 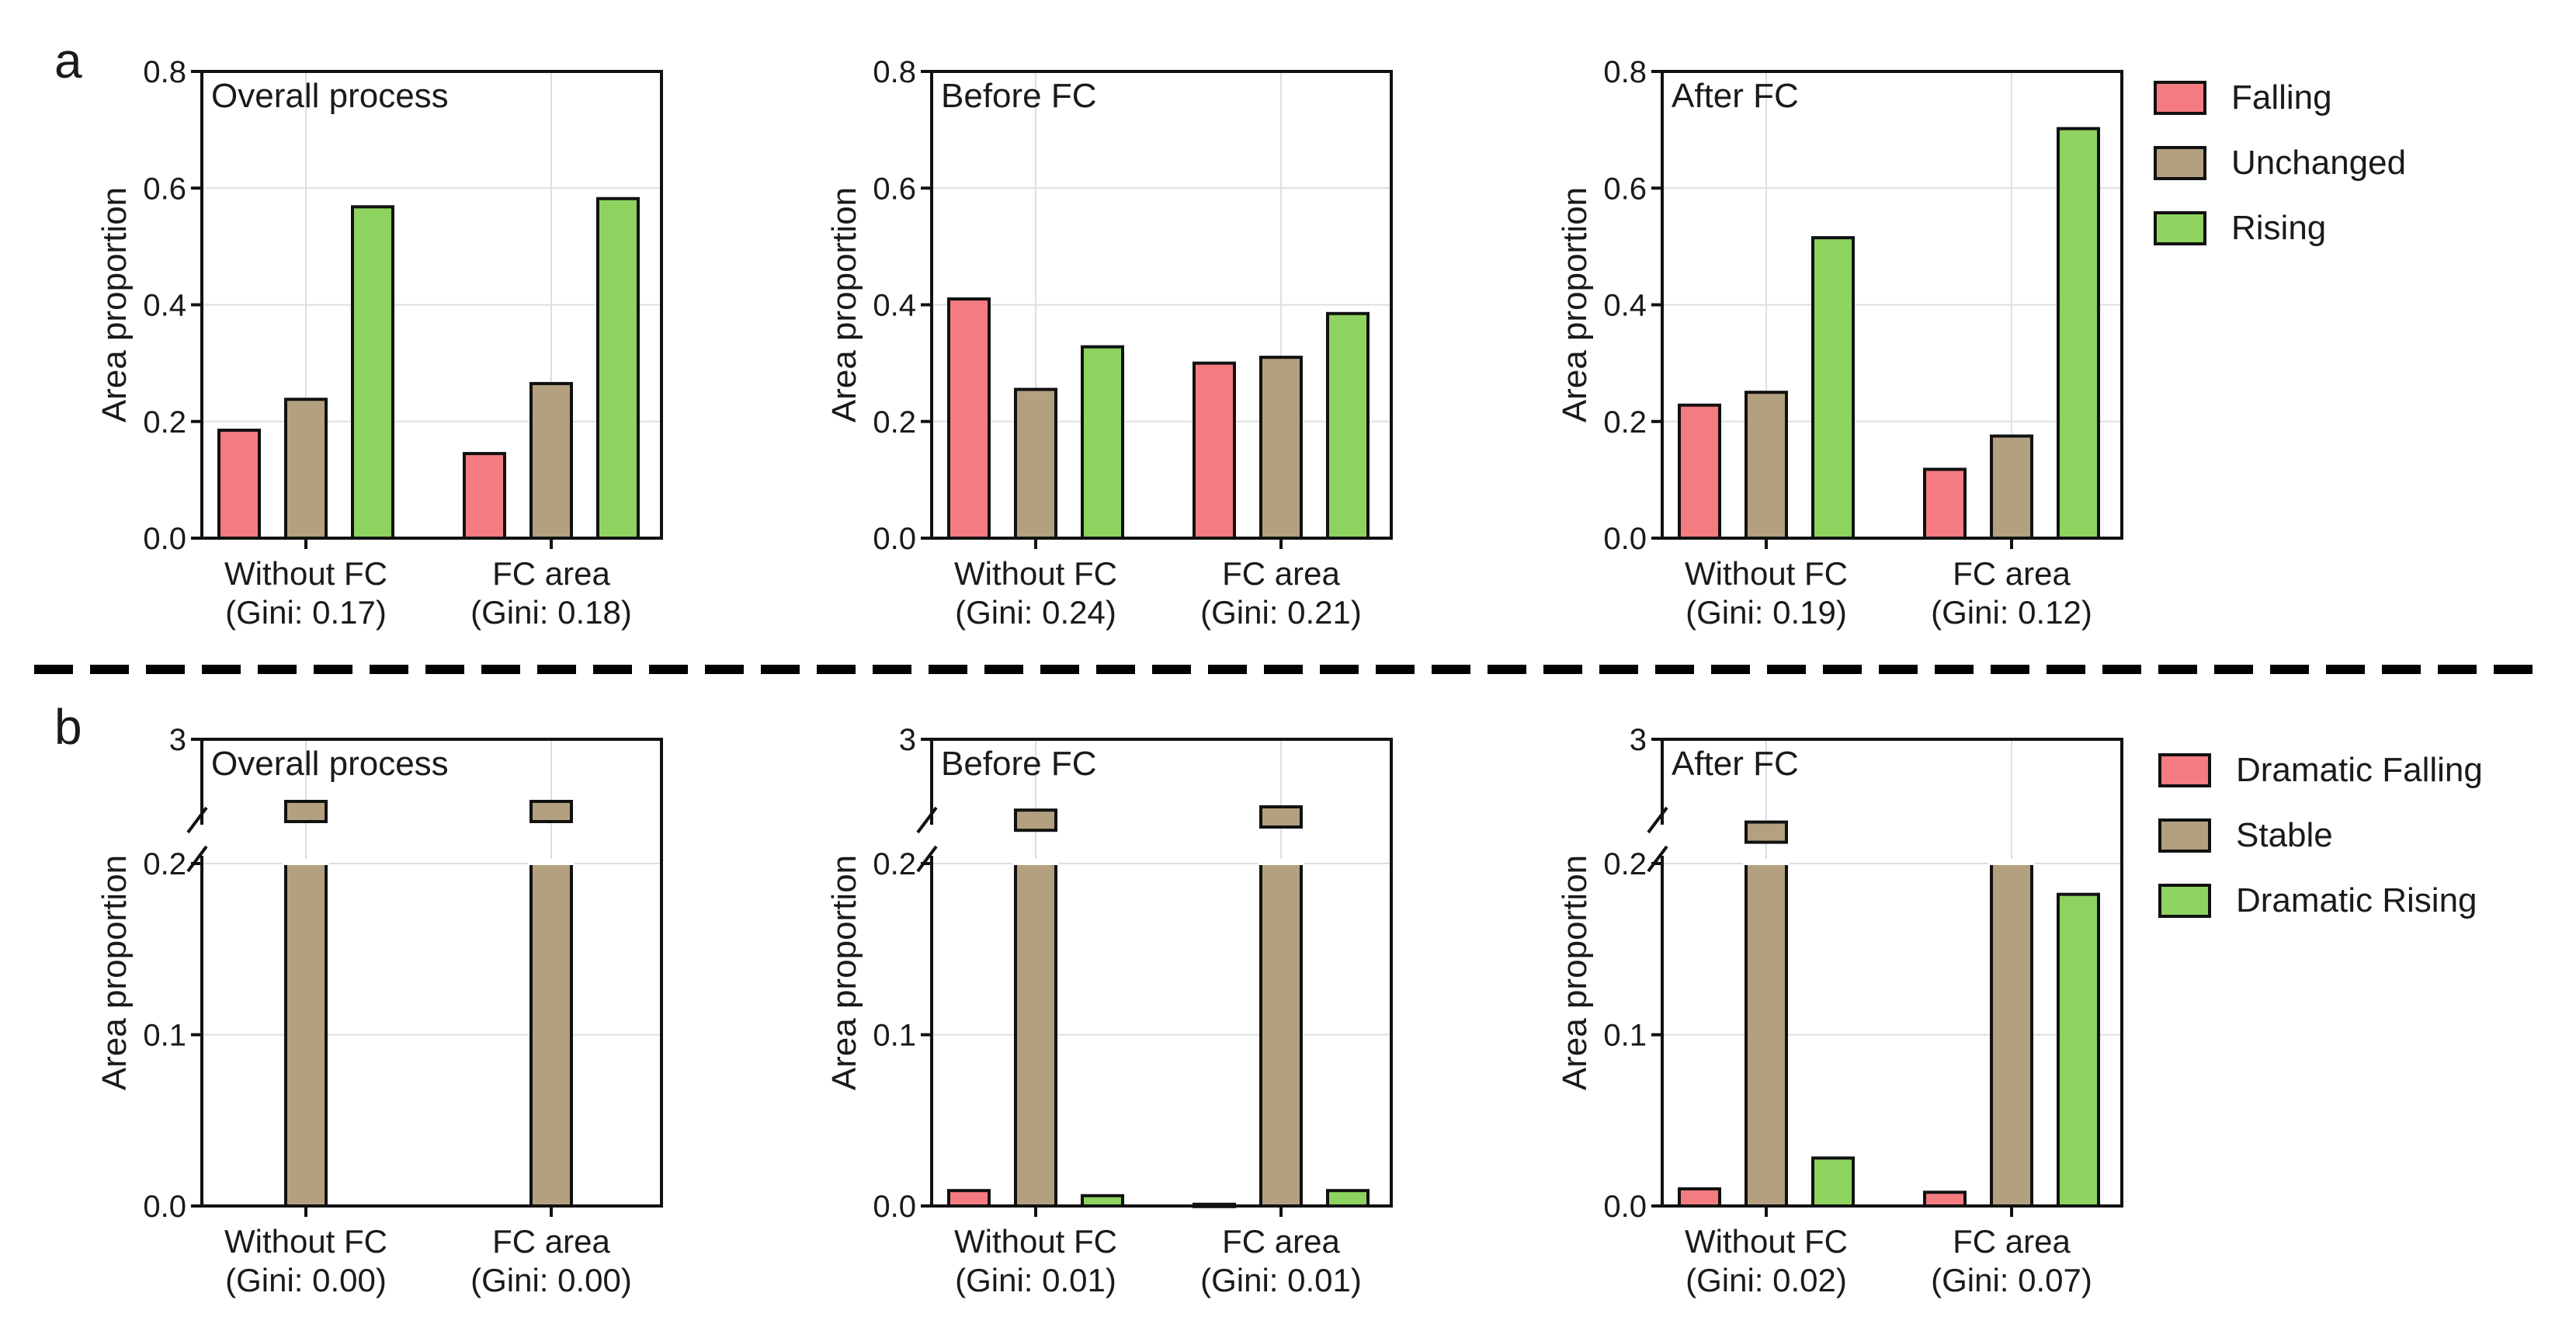 What do you see at coordinates (1035, 593) in the screenshot?
I see `x-tick-label: Without FC (Gini: 0.24)` at bounding box center [1035, 593].